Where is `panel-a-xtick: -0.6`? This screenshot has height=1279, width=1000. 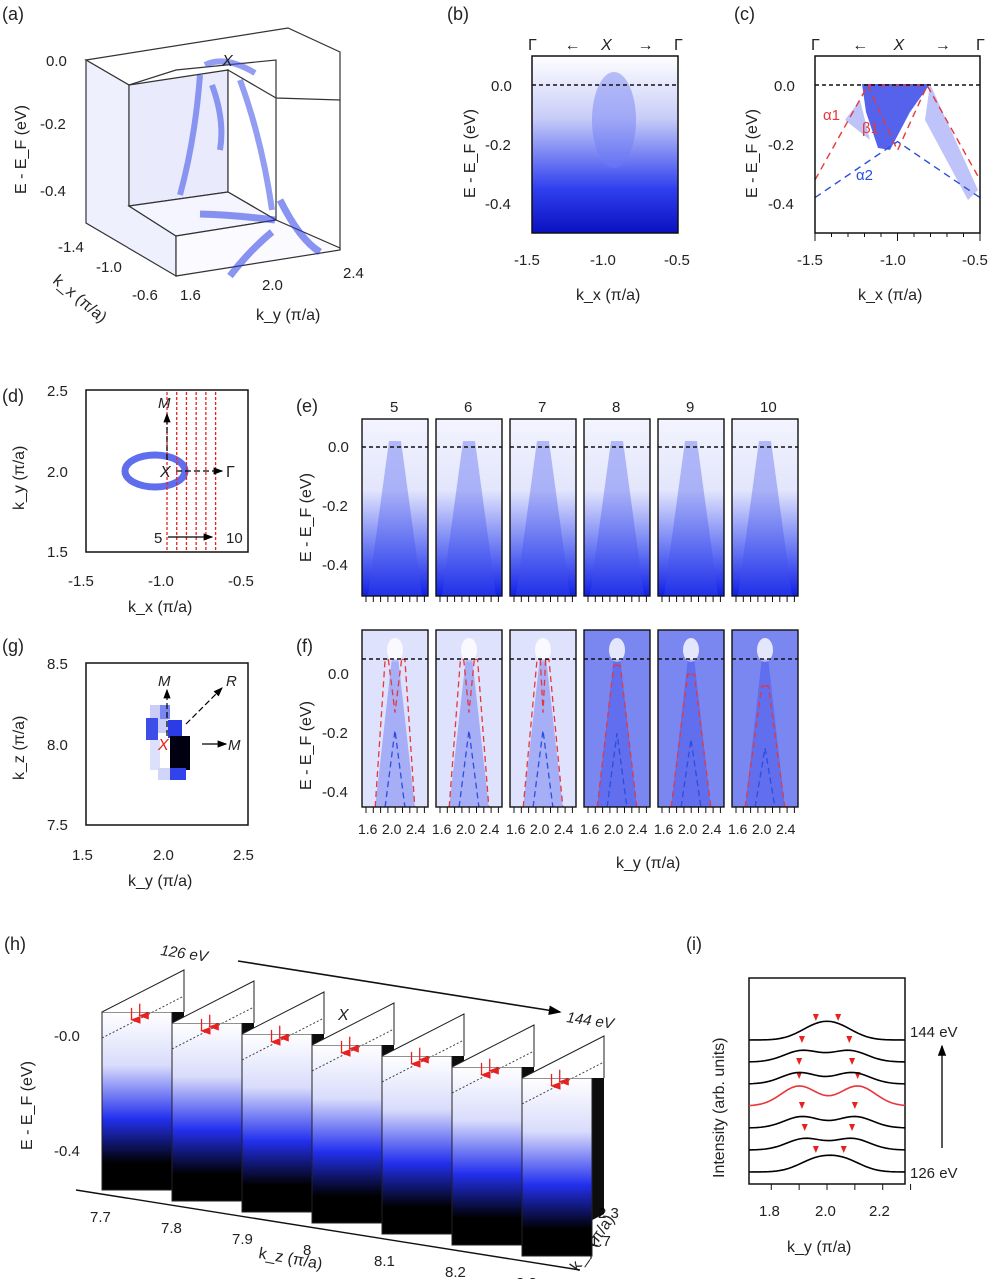
panel-a-xtick: -0.6 is located at coordinates (145, 295).